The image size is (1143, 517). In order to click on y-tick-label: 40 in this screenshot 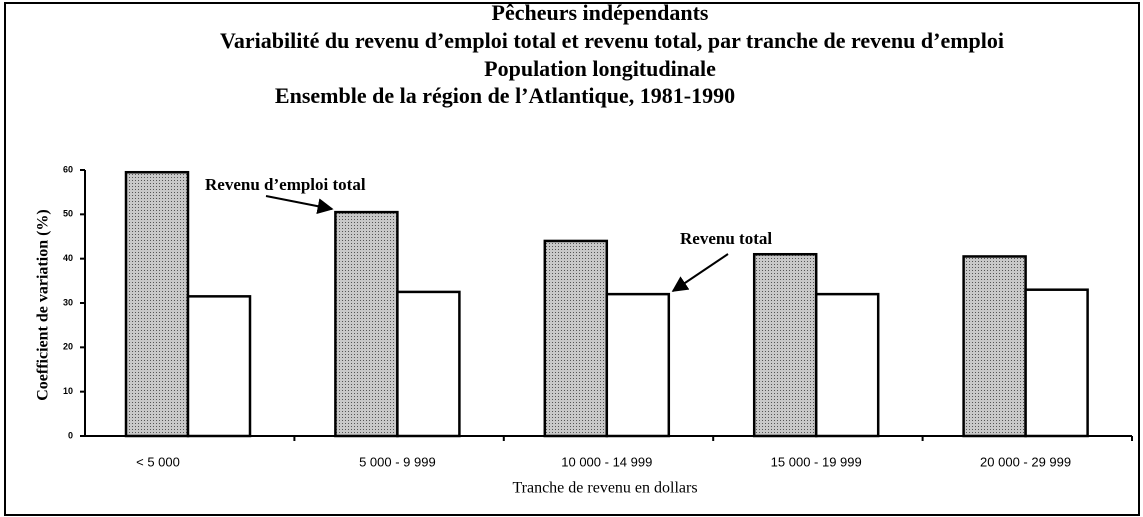, I will do `click(68, 258)`.